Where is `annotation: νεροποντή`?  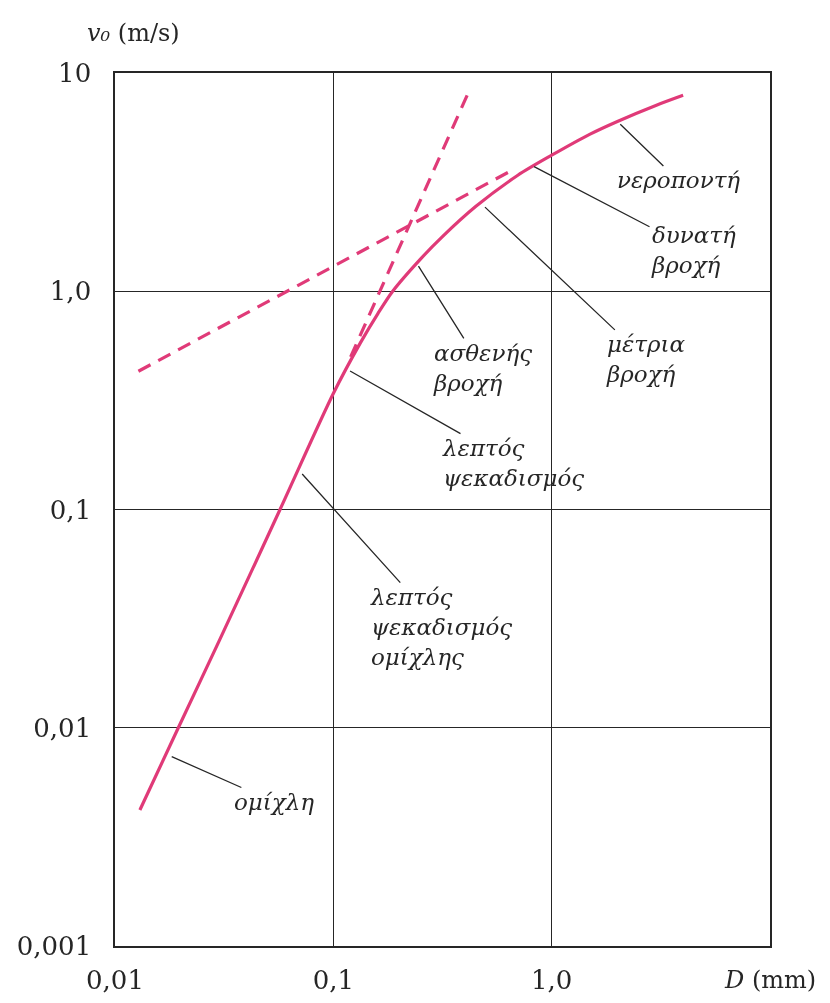
annotation: νεροποντή is located at coordinates (679, 180).